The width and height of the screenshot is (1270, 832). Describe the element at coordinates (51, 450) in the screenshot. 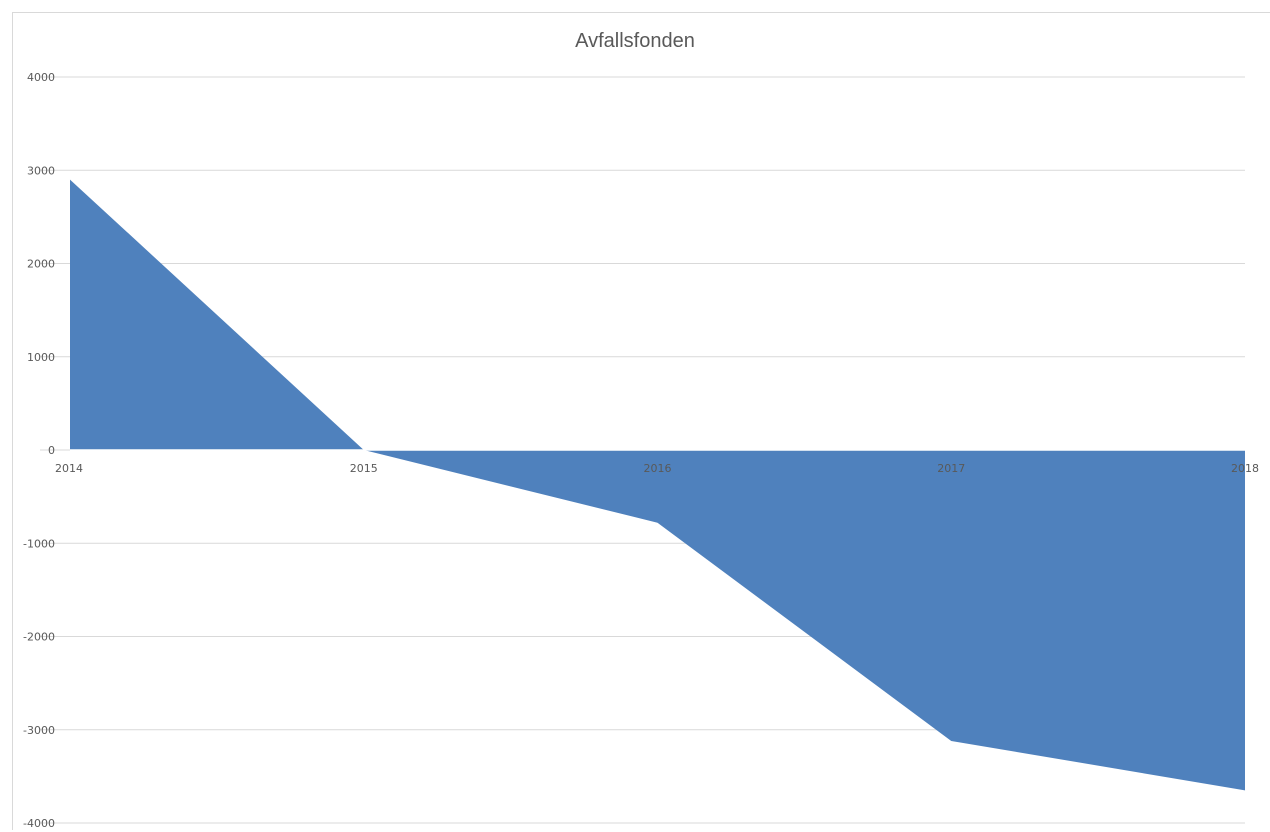

I see `y-tick-label: 0` at that location.